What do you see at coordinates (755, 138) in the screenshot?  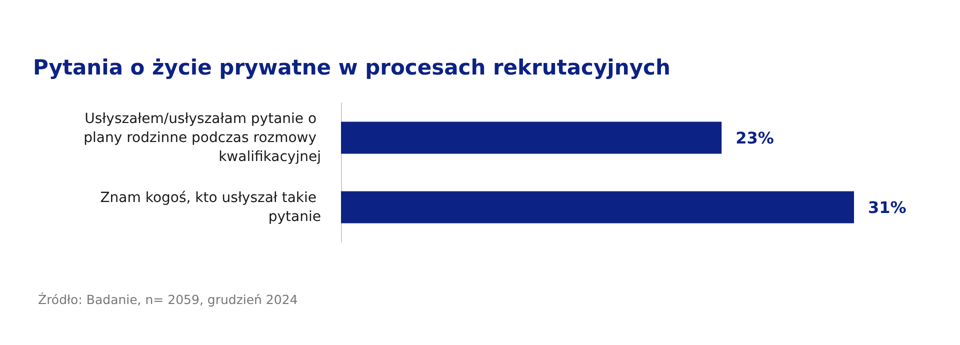 I see `data-label: 23%` at bounding box center [755, 138].